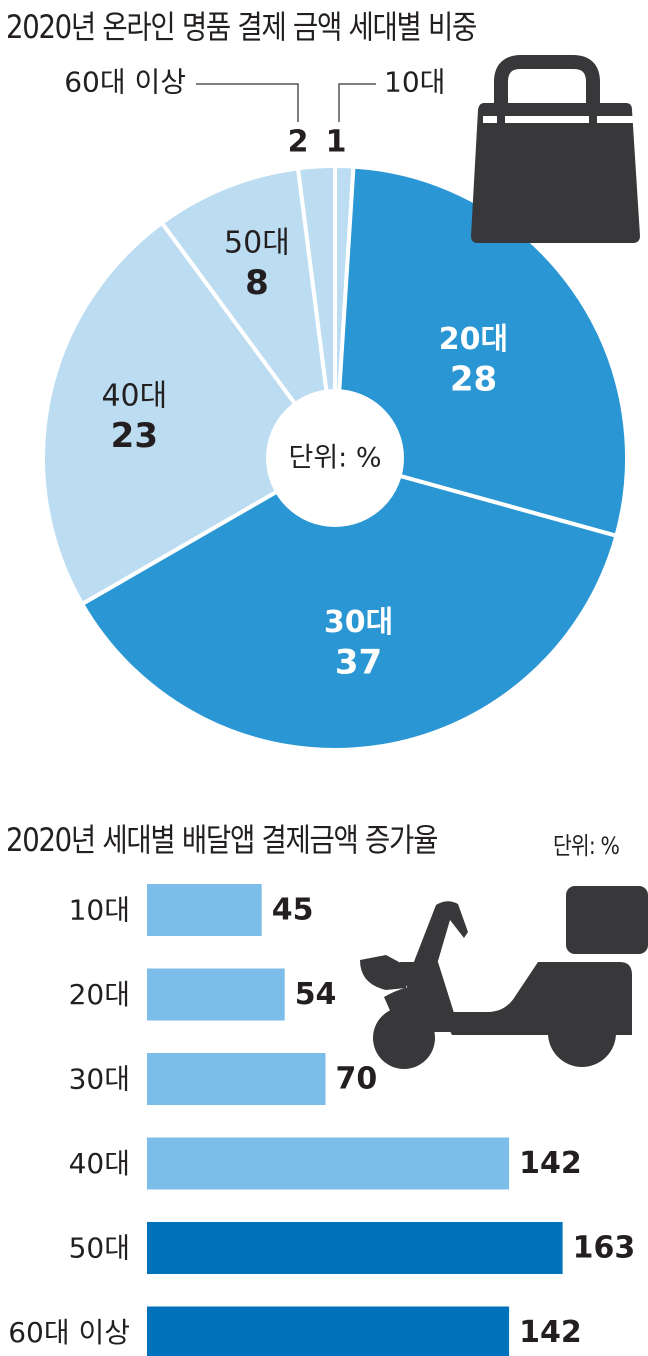  I want to click on pie-label-category: 20대, so click(473, 339).